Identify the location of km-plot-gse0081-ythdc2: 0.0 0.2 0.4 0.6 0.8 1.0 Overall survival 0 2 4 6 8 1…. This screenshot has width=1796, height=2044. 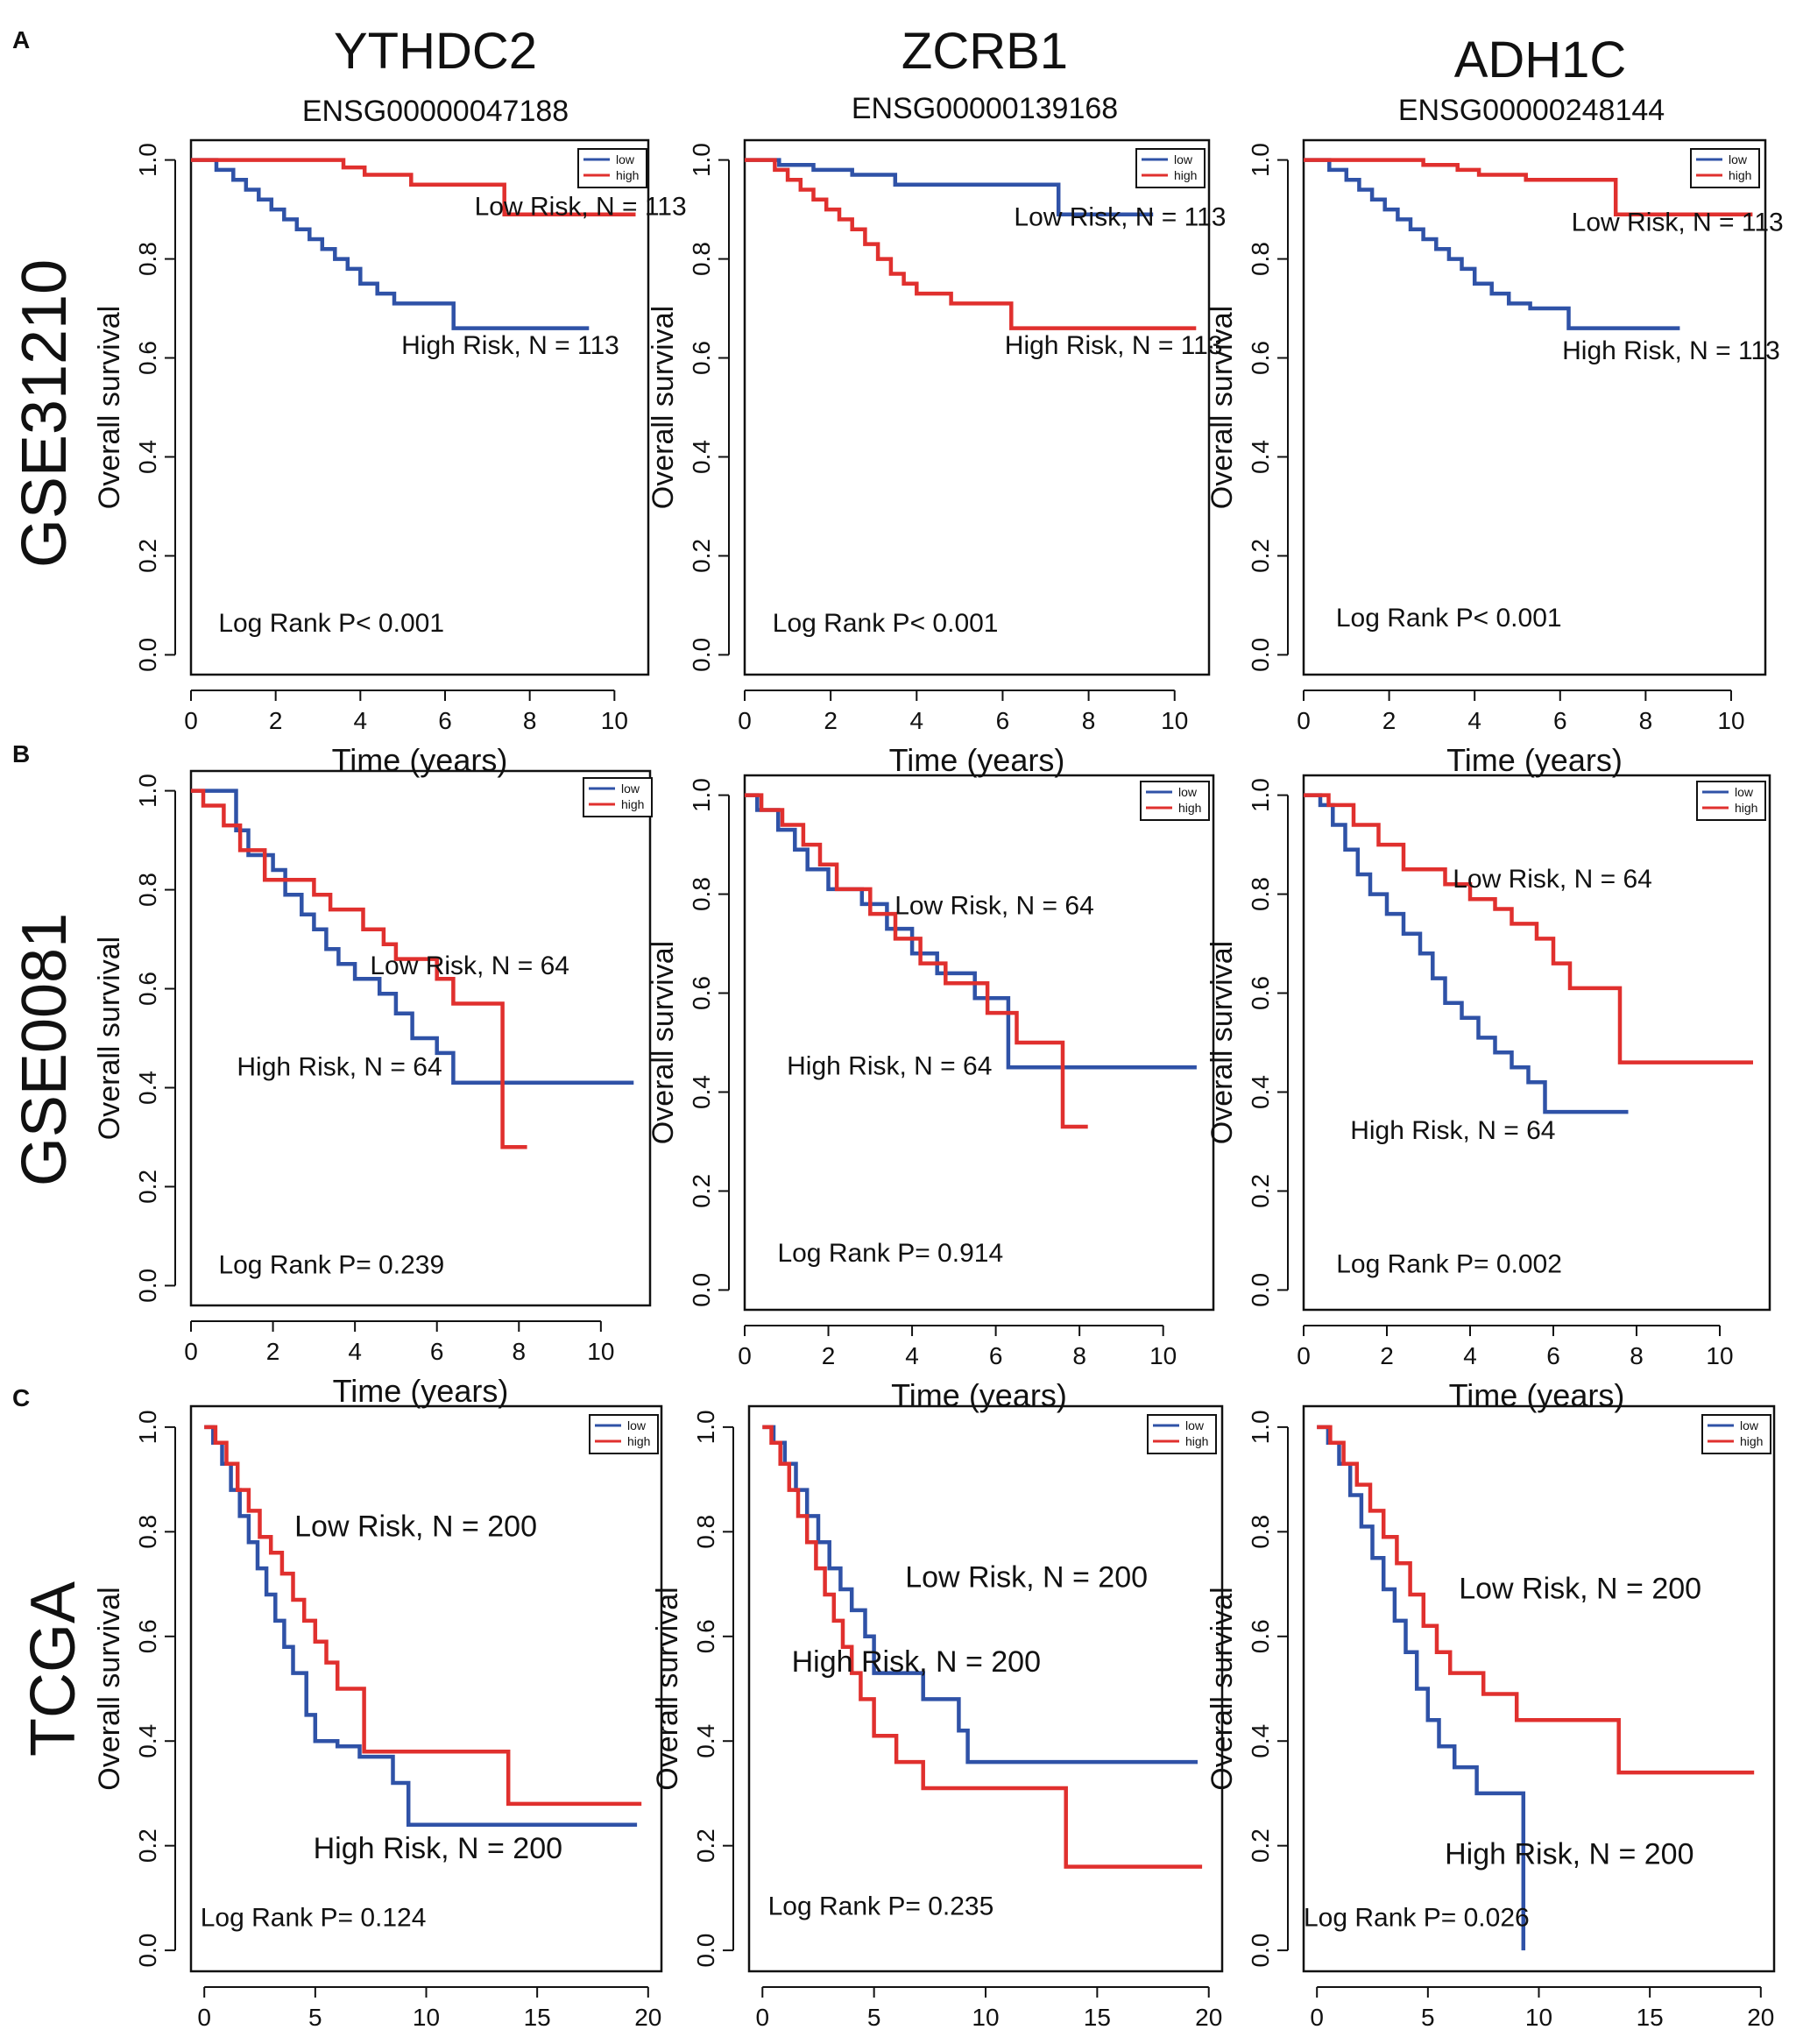
(373, 1089).